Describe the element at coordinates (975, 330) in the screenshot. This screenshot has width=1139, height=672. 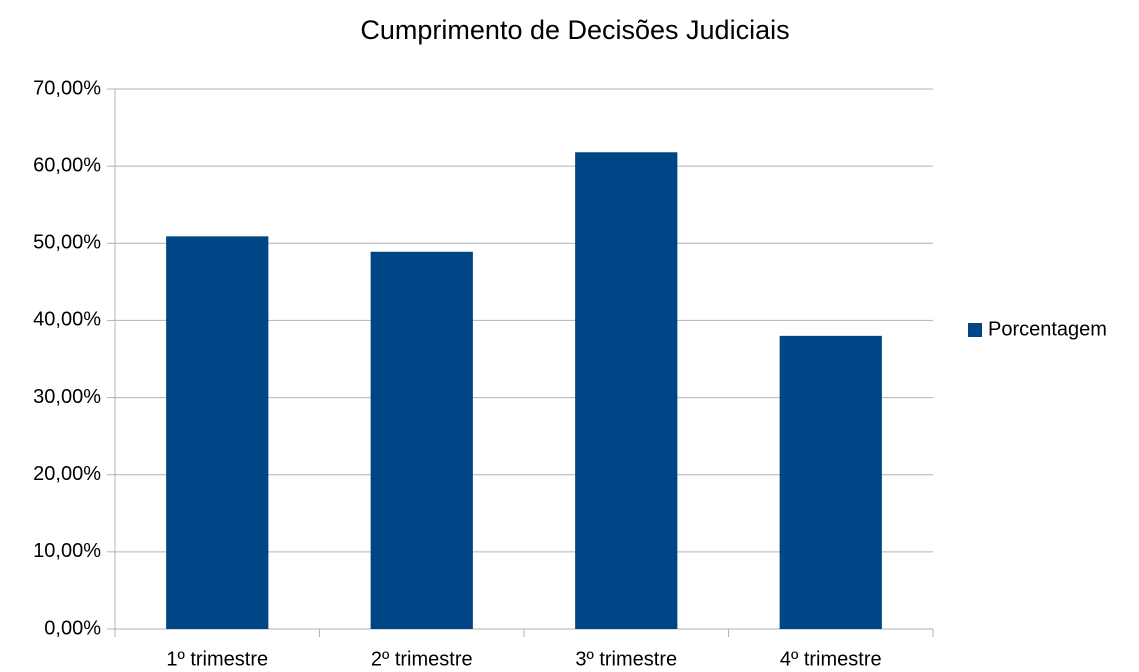
I see `legend-swatch` at that location.